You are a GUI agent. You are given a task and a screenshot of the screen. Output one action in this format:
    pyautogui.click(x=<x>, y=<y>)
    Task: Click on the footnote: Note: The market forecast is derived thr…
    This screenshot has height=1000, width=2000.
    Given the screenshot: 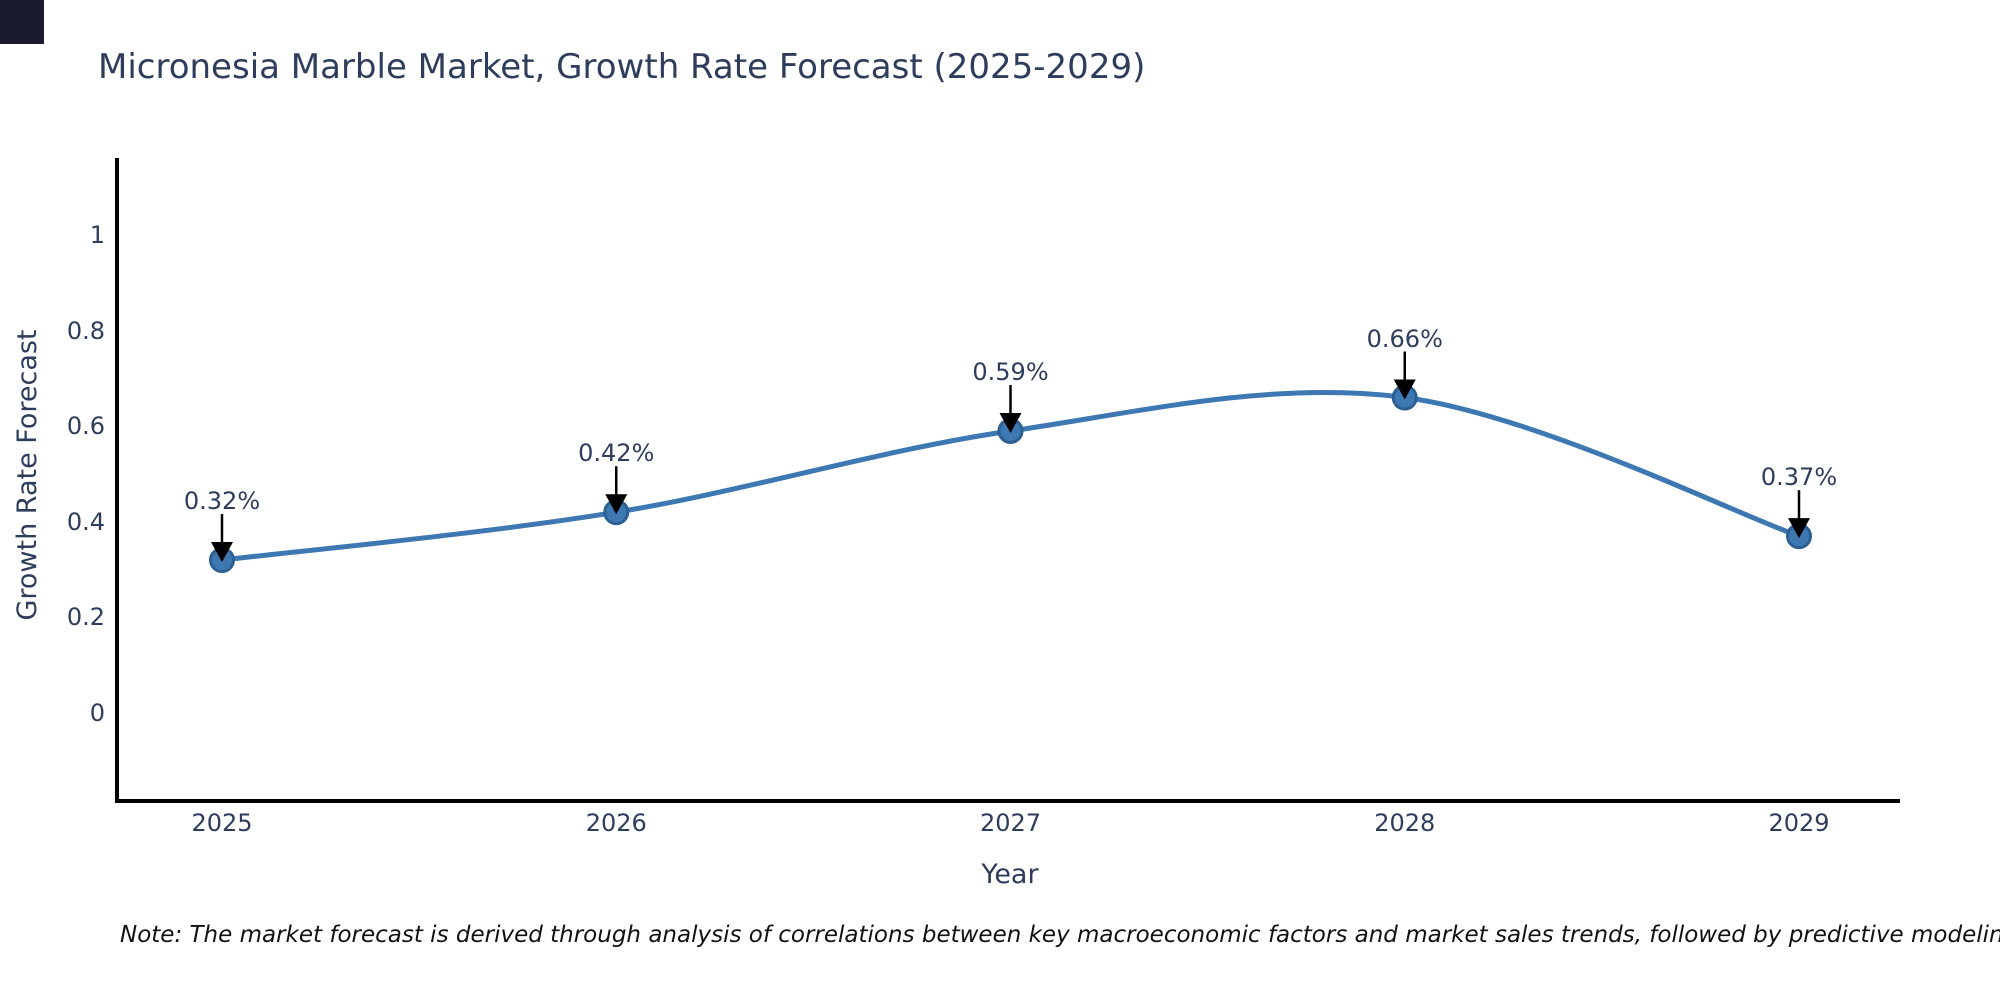 What is the action you would take?
    pyautogui.click(x=1060, y=935)
    